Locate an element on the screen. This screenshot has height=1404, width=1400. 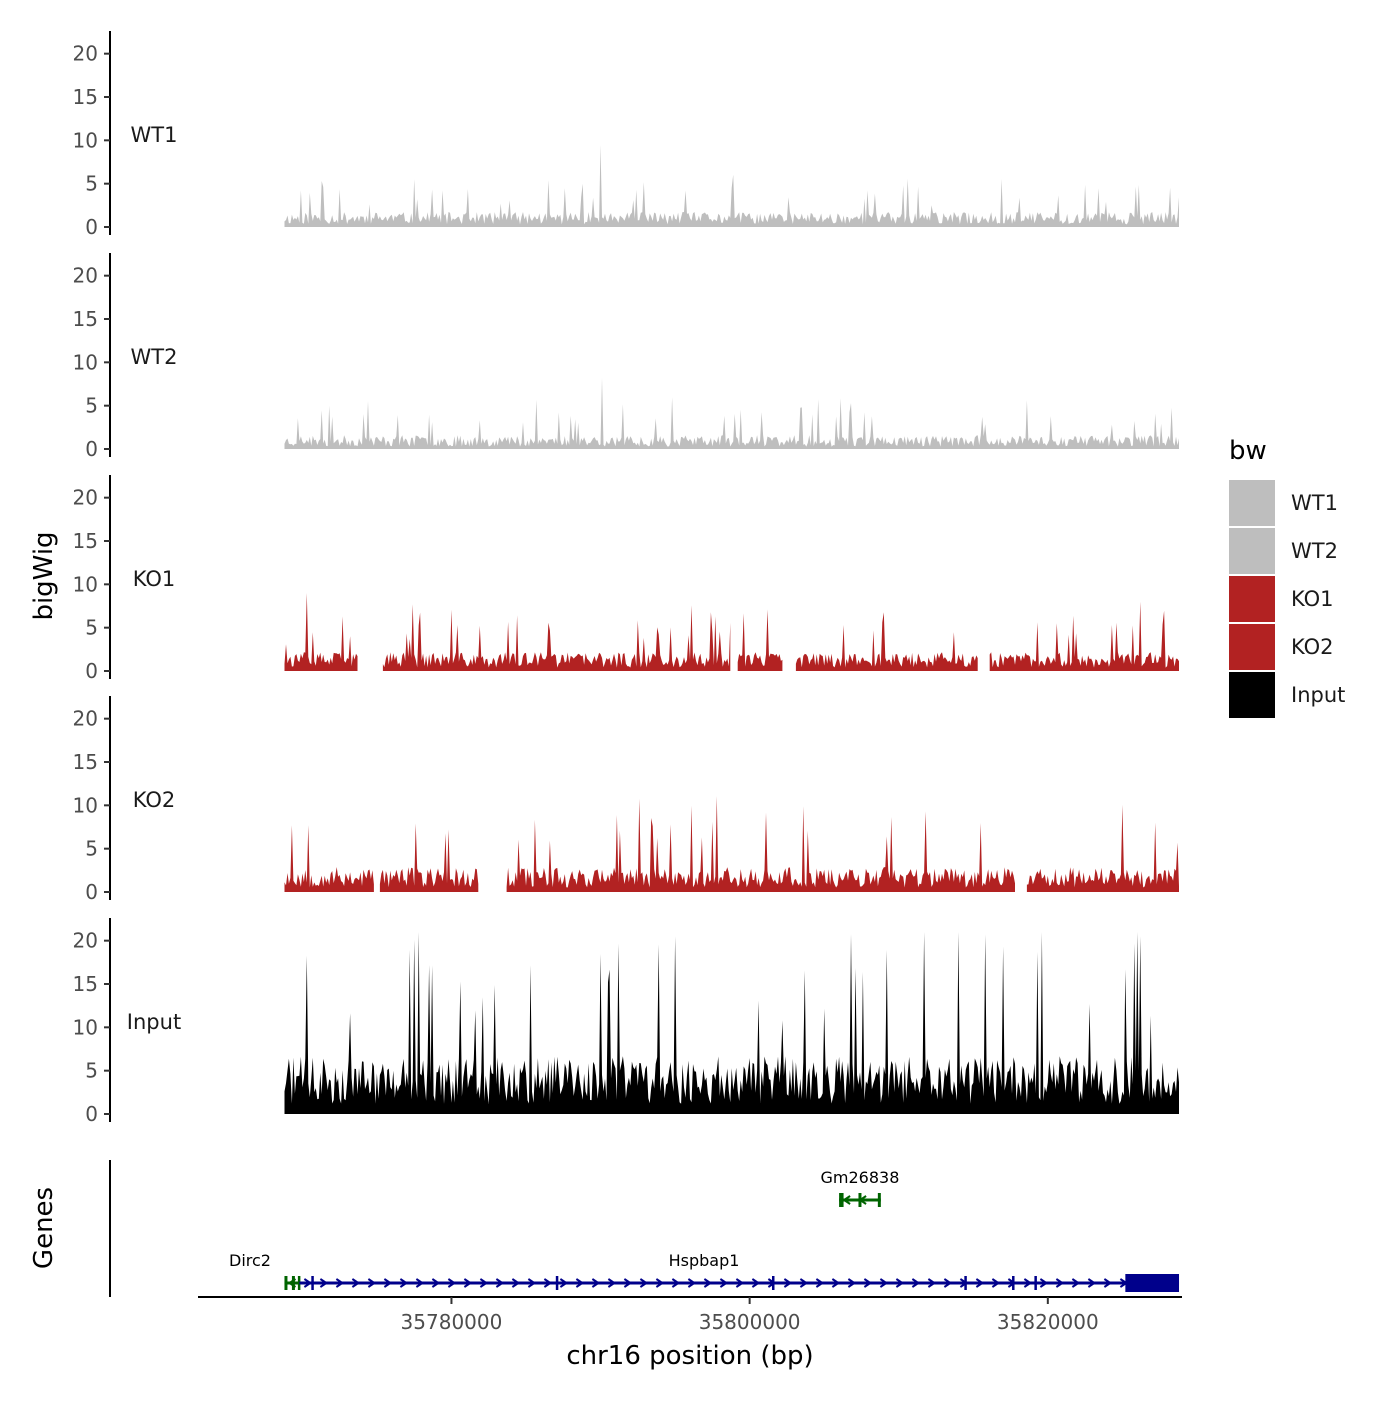
legend-label: WT1 is located at coordinates (1314, 503).